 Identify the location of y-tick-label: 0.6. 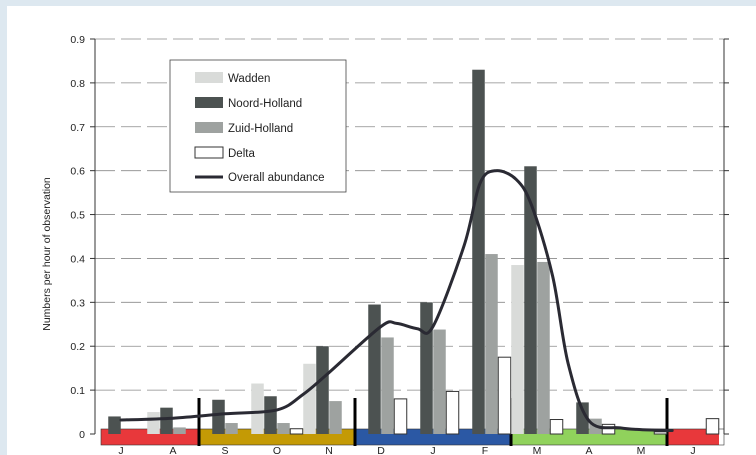
(77, 172).